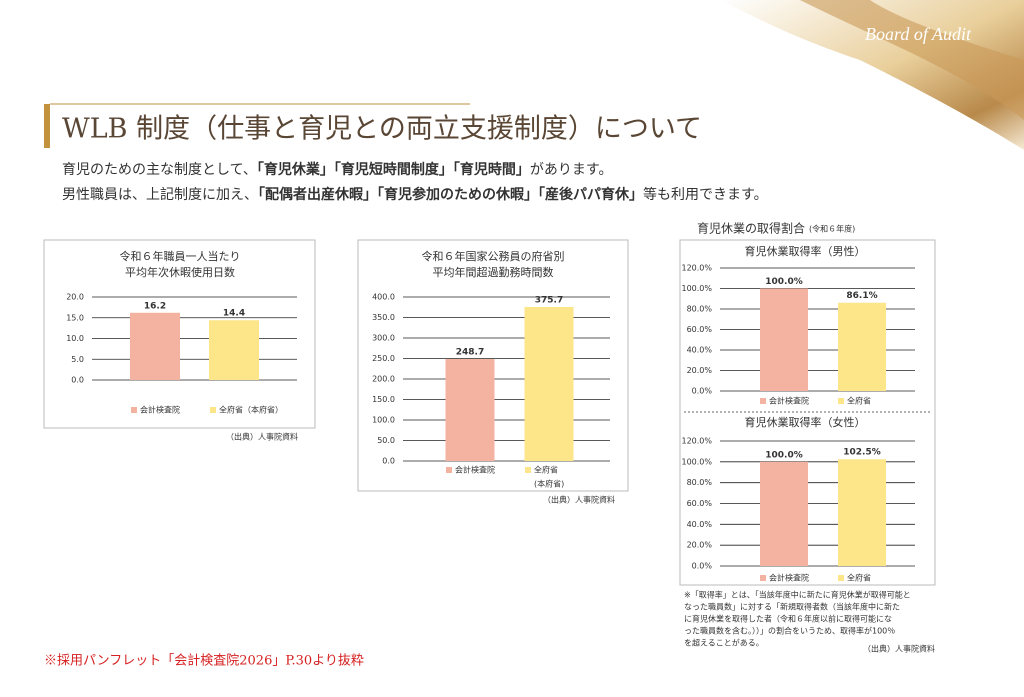  What do you see at coordinates (386, 440) in the screenshot?
I see `y-tick-label: 50.0` at bounding box center [386, 440].